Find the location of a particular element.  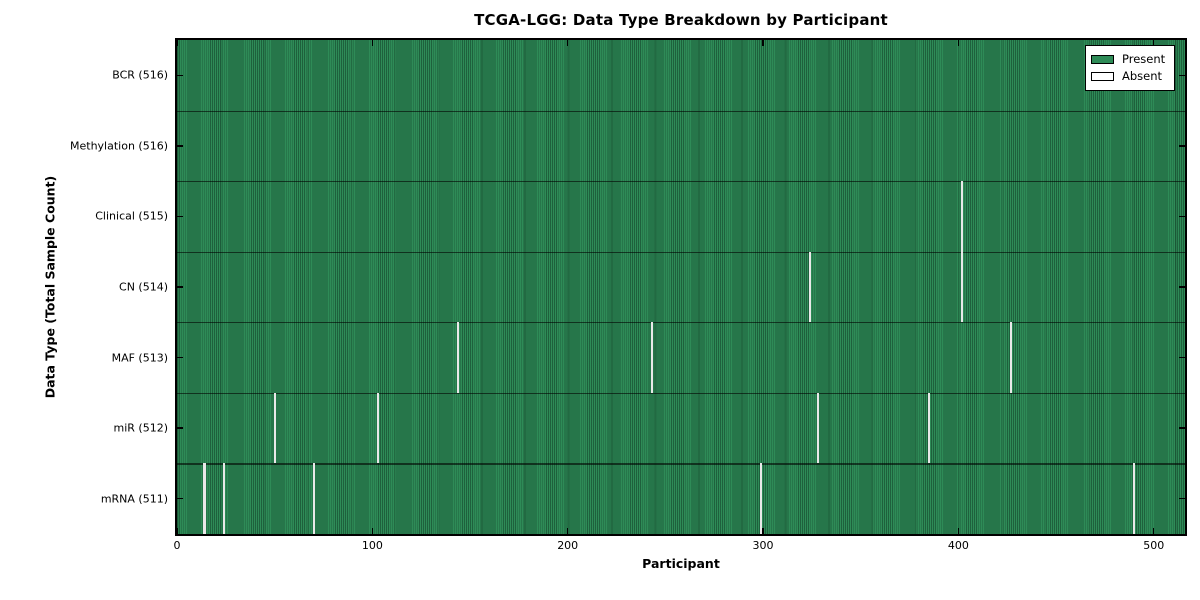

legend: Present Absent is located at coordinates (1130, 68).